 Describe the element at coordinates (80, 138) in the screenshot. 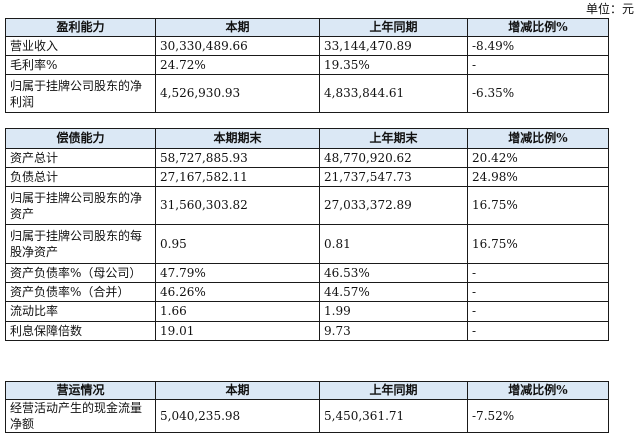

I see `header-cell: 偿债能力` at that location.